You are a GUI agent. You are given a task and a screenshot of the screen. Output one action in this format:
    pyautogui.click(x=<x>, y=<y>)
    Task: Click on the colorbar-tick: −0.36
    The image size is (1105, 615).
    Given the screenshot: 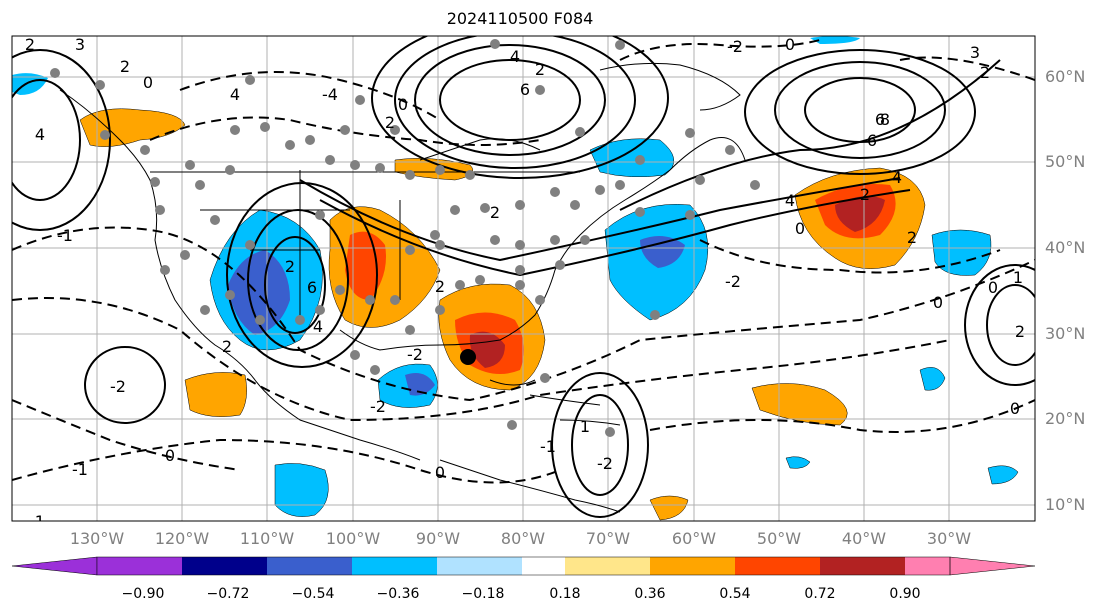 What is the action you would take?
    pyautogui.click(x=398, y=594)
    